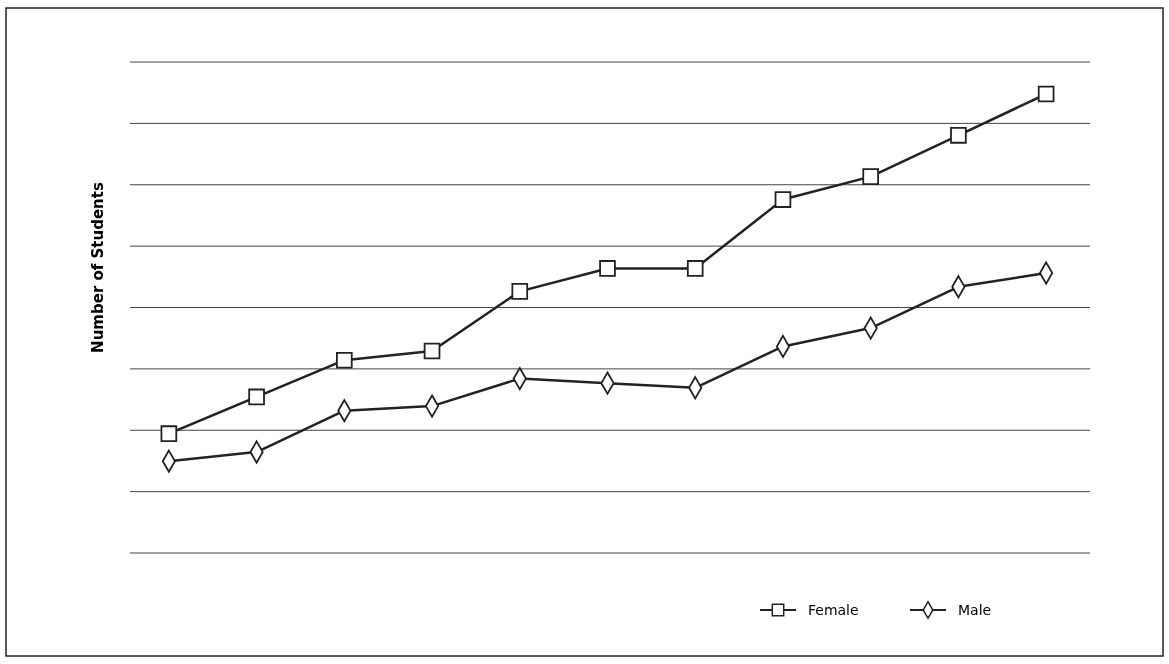 The height and width of the screenshot is (664, 1169). What do you see at coordinates (98, 267) in the screenshot?
I see `y-axis-title: Number of Students` at bounding box center [98, 267].